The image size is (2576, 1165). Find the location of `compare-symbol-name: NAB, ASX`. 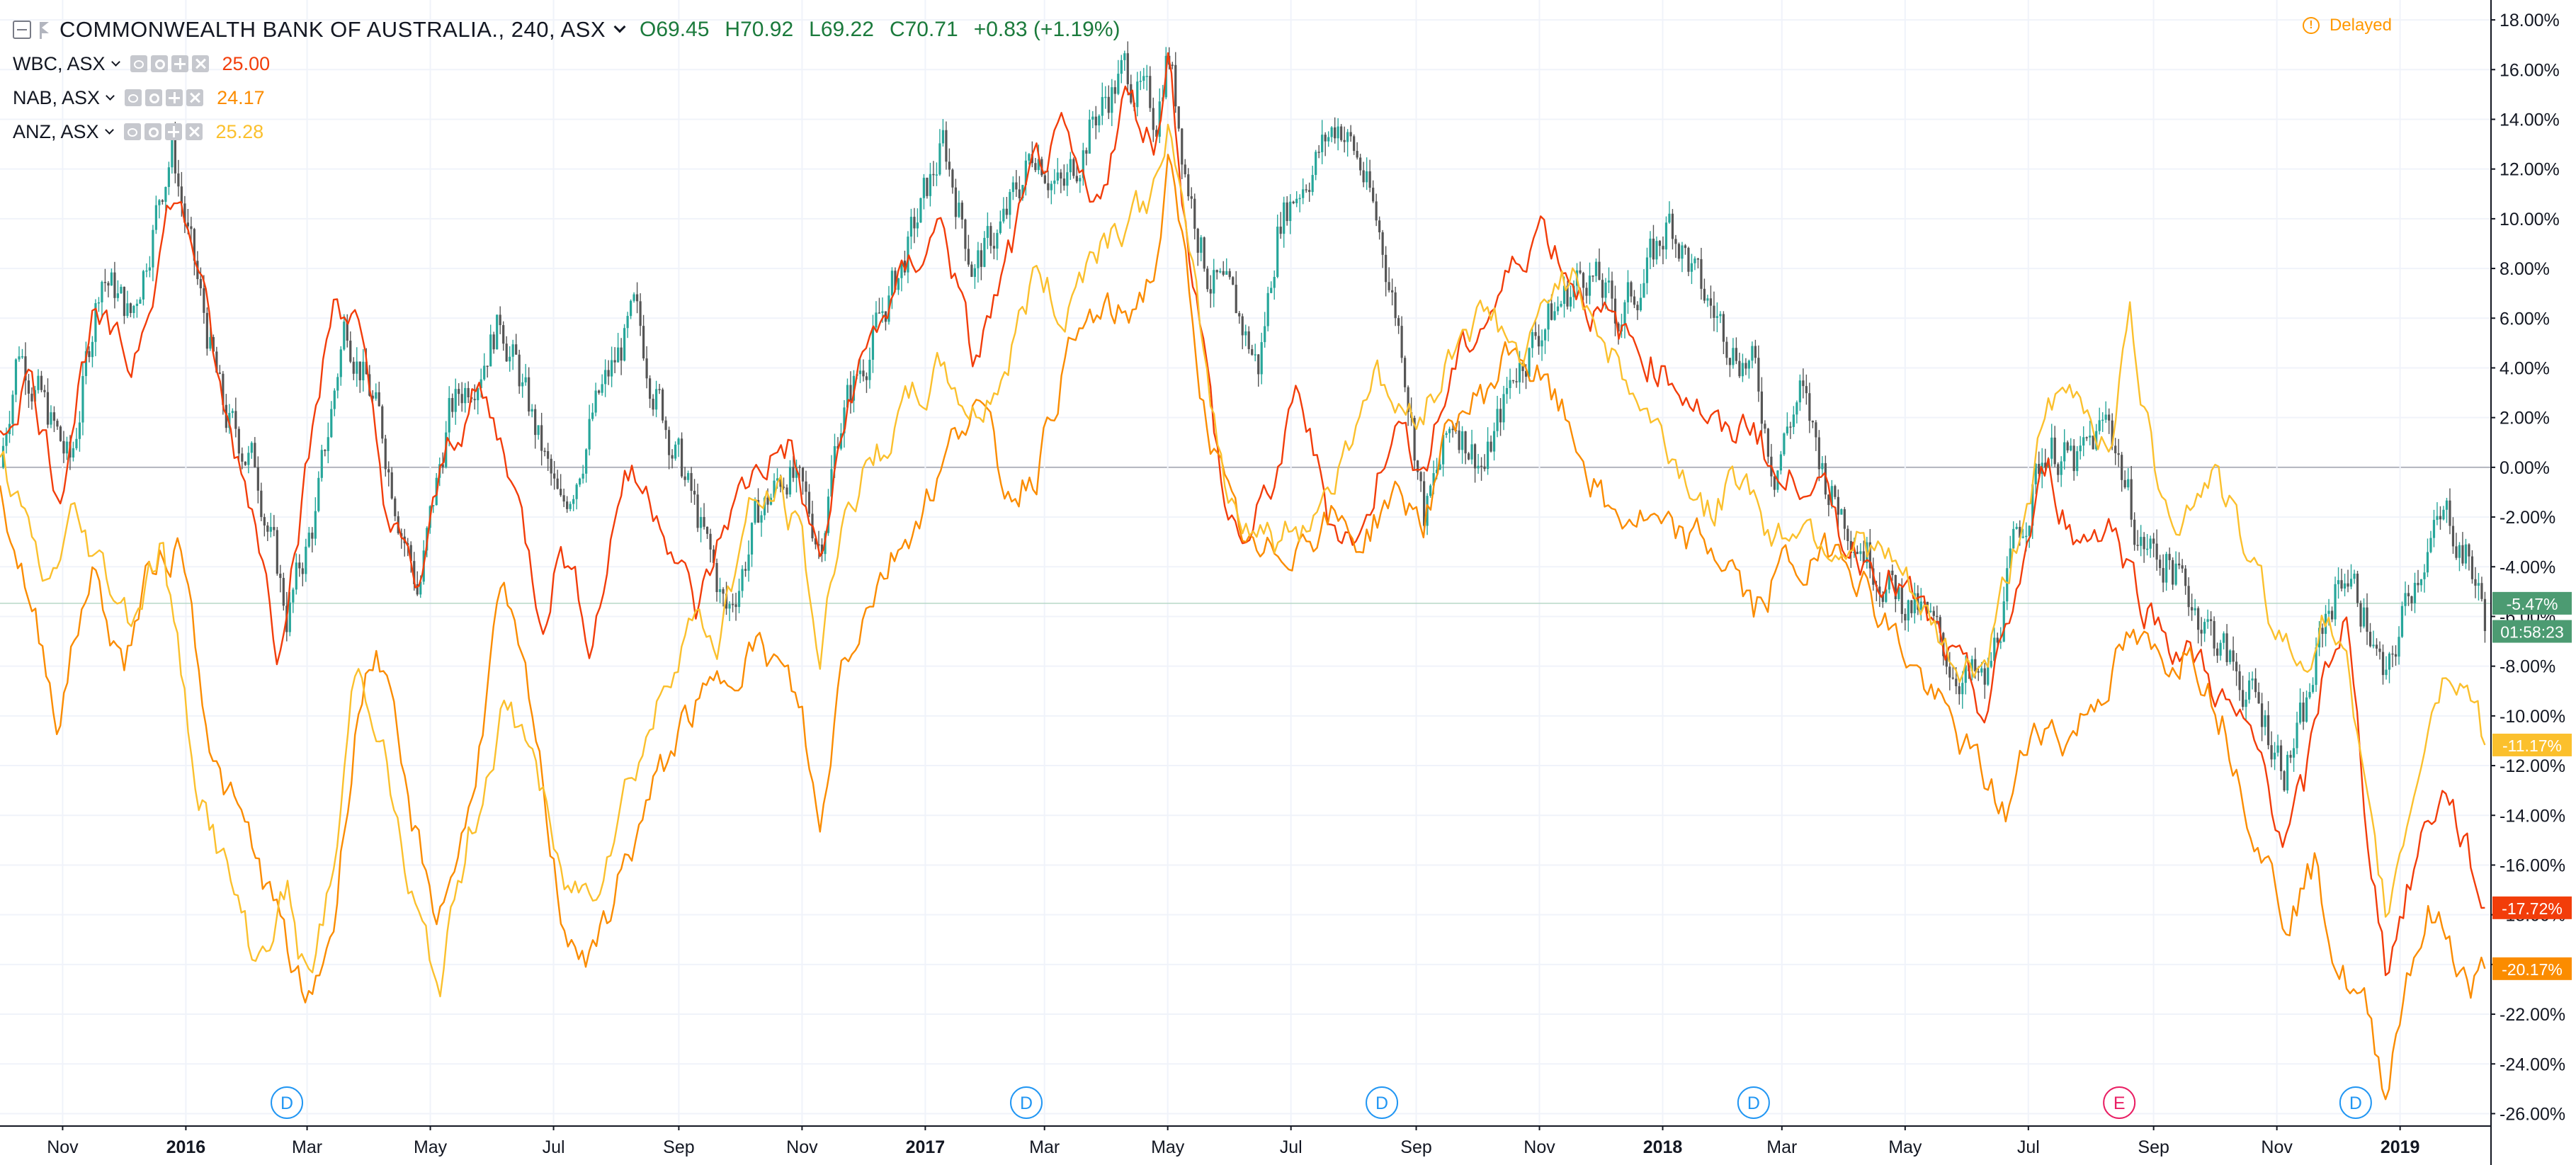

compare-symbol-name: NAB, ASX is located at coordinates (57, 97).